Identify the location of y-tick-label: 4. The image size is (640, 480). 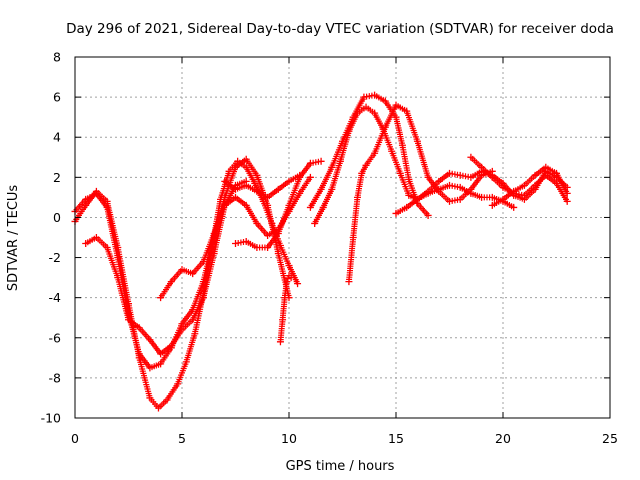
(57, 137).